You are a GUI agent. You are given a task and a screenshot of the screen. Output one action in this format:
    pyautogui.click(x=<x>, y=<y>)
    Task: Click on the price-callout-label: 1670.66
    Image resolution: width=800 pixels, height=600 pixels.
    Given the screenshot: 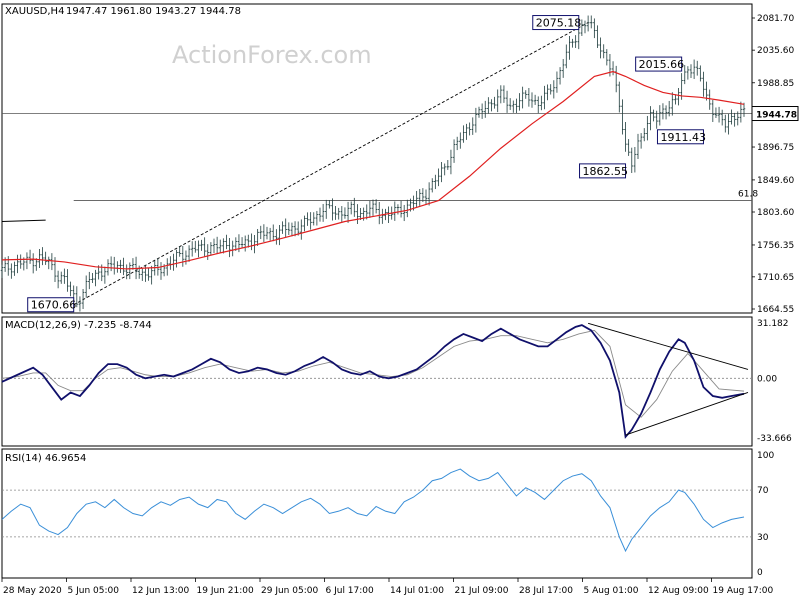 What is the action you would take?
    pyautogui.click(x=54, y=305)
    